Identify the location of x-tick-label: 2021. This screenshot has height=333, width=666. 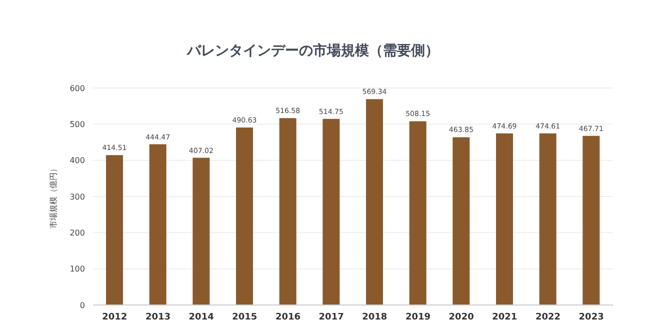
(505, 317).